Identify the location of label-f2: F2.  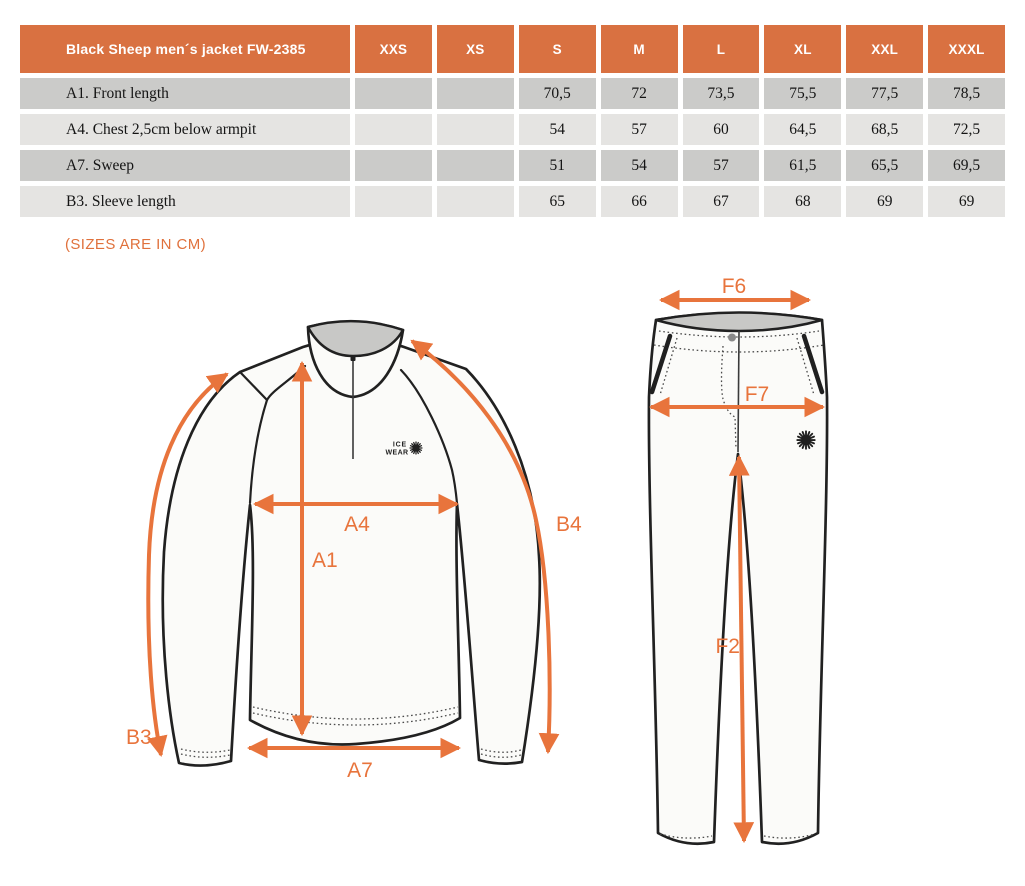
(727, 646).